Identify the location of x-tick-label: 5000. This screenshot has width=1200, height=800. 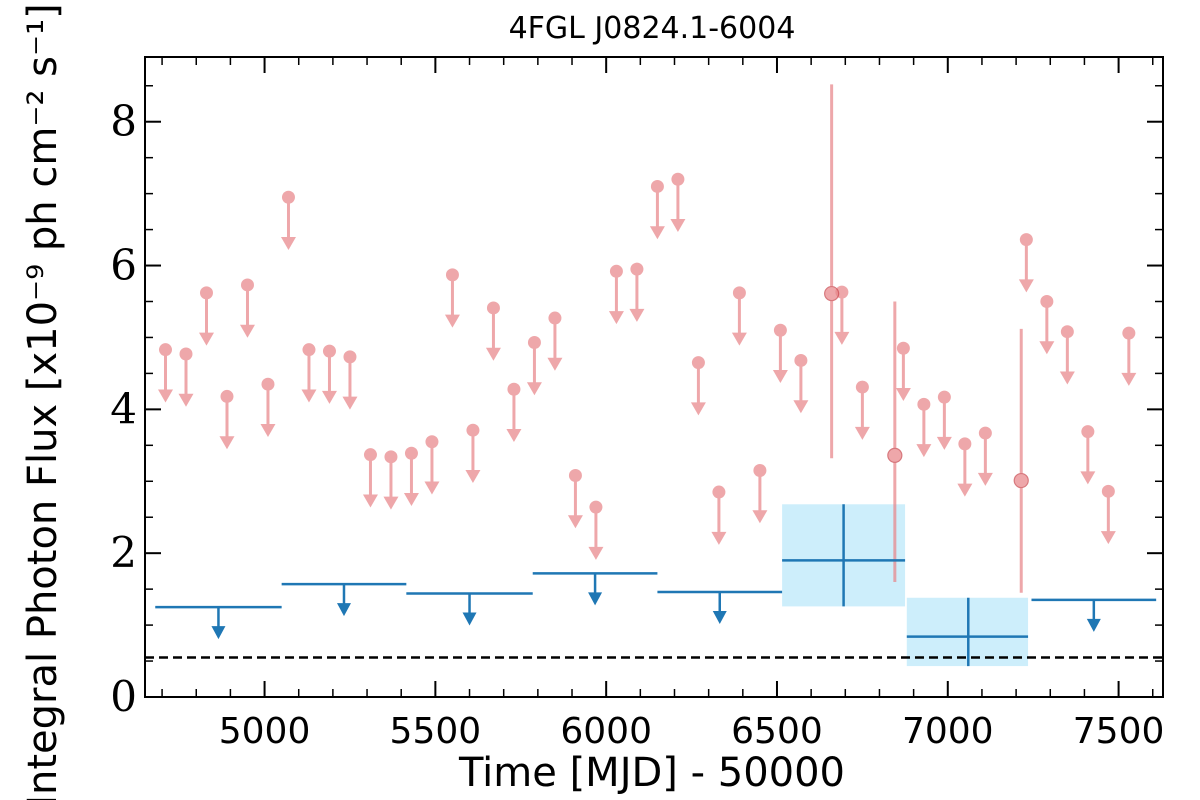
(265, 731).